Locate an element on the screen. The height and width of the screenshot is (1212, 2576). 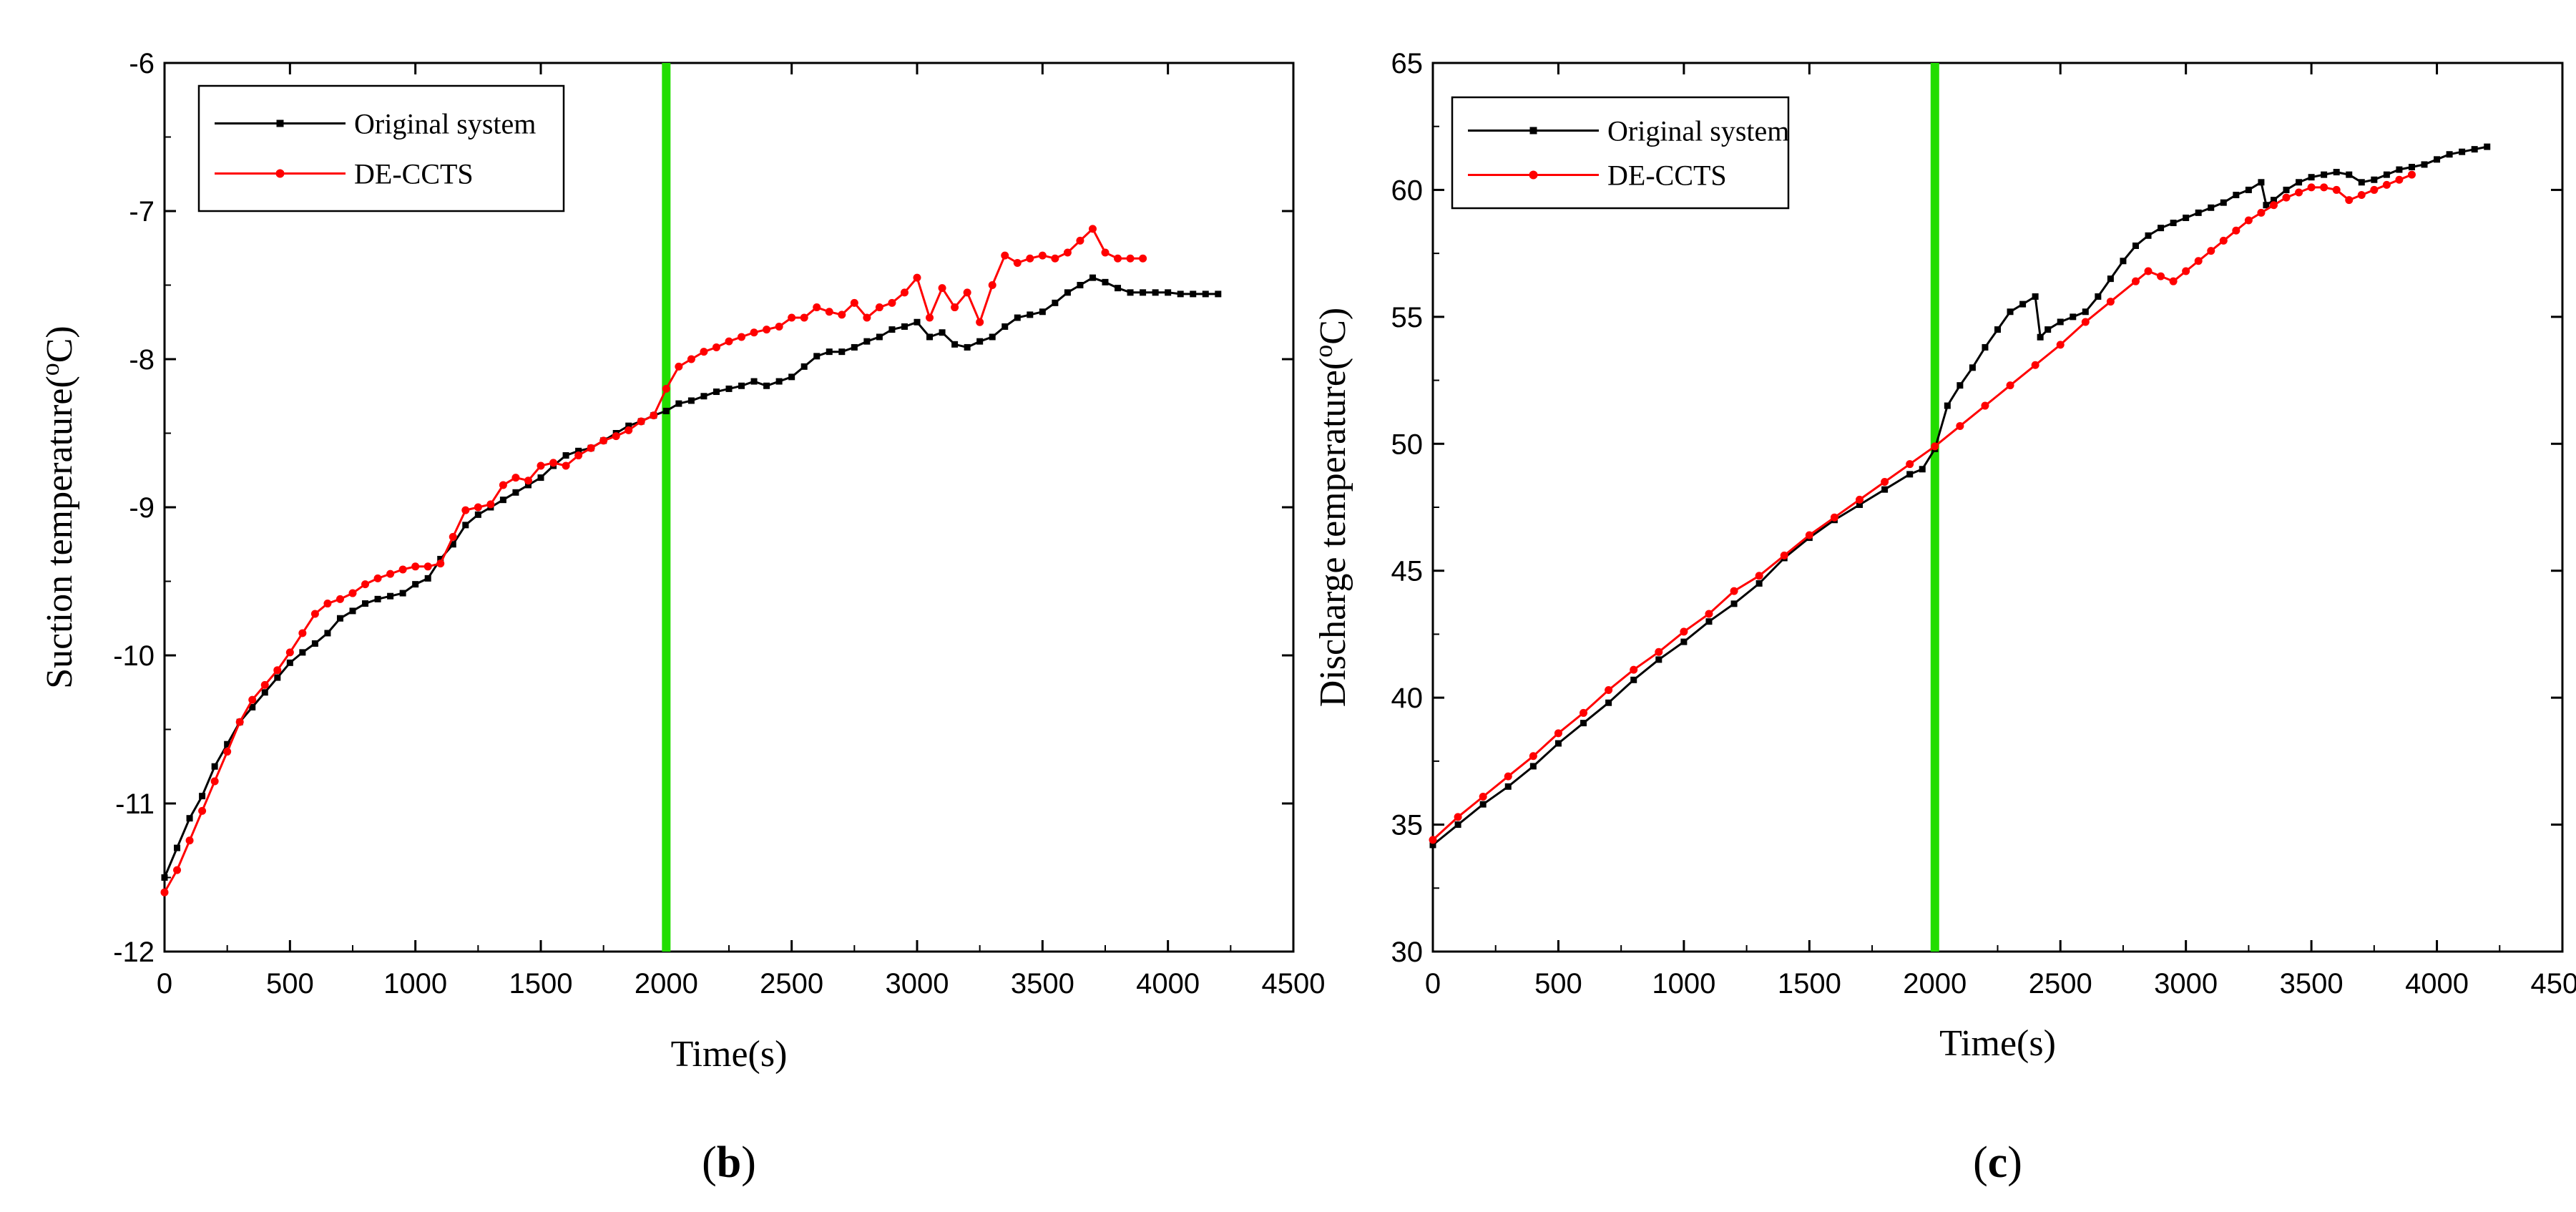
chart-b-x-tick-label: 3000 is located at coordinates (917, 984).